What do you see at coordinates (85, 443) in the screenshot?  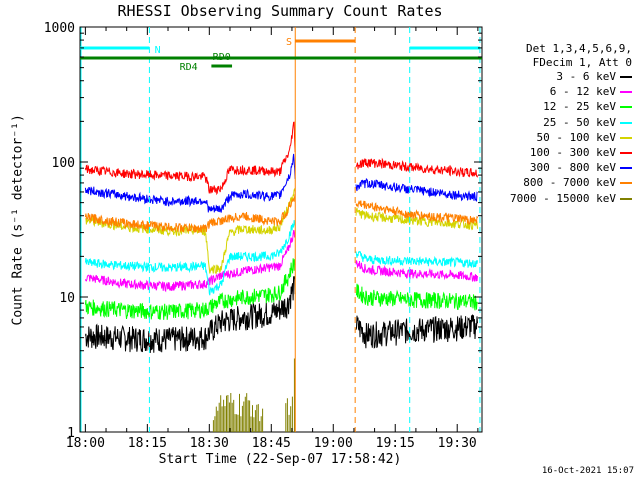 I see `x-tick-label: 18:00` at bounding box center [85, 443].